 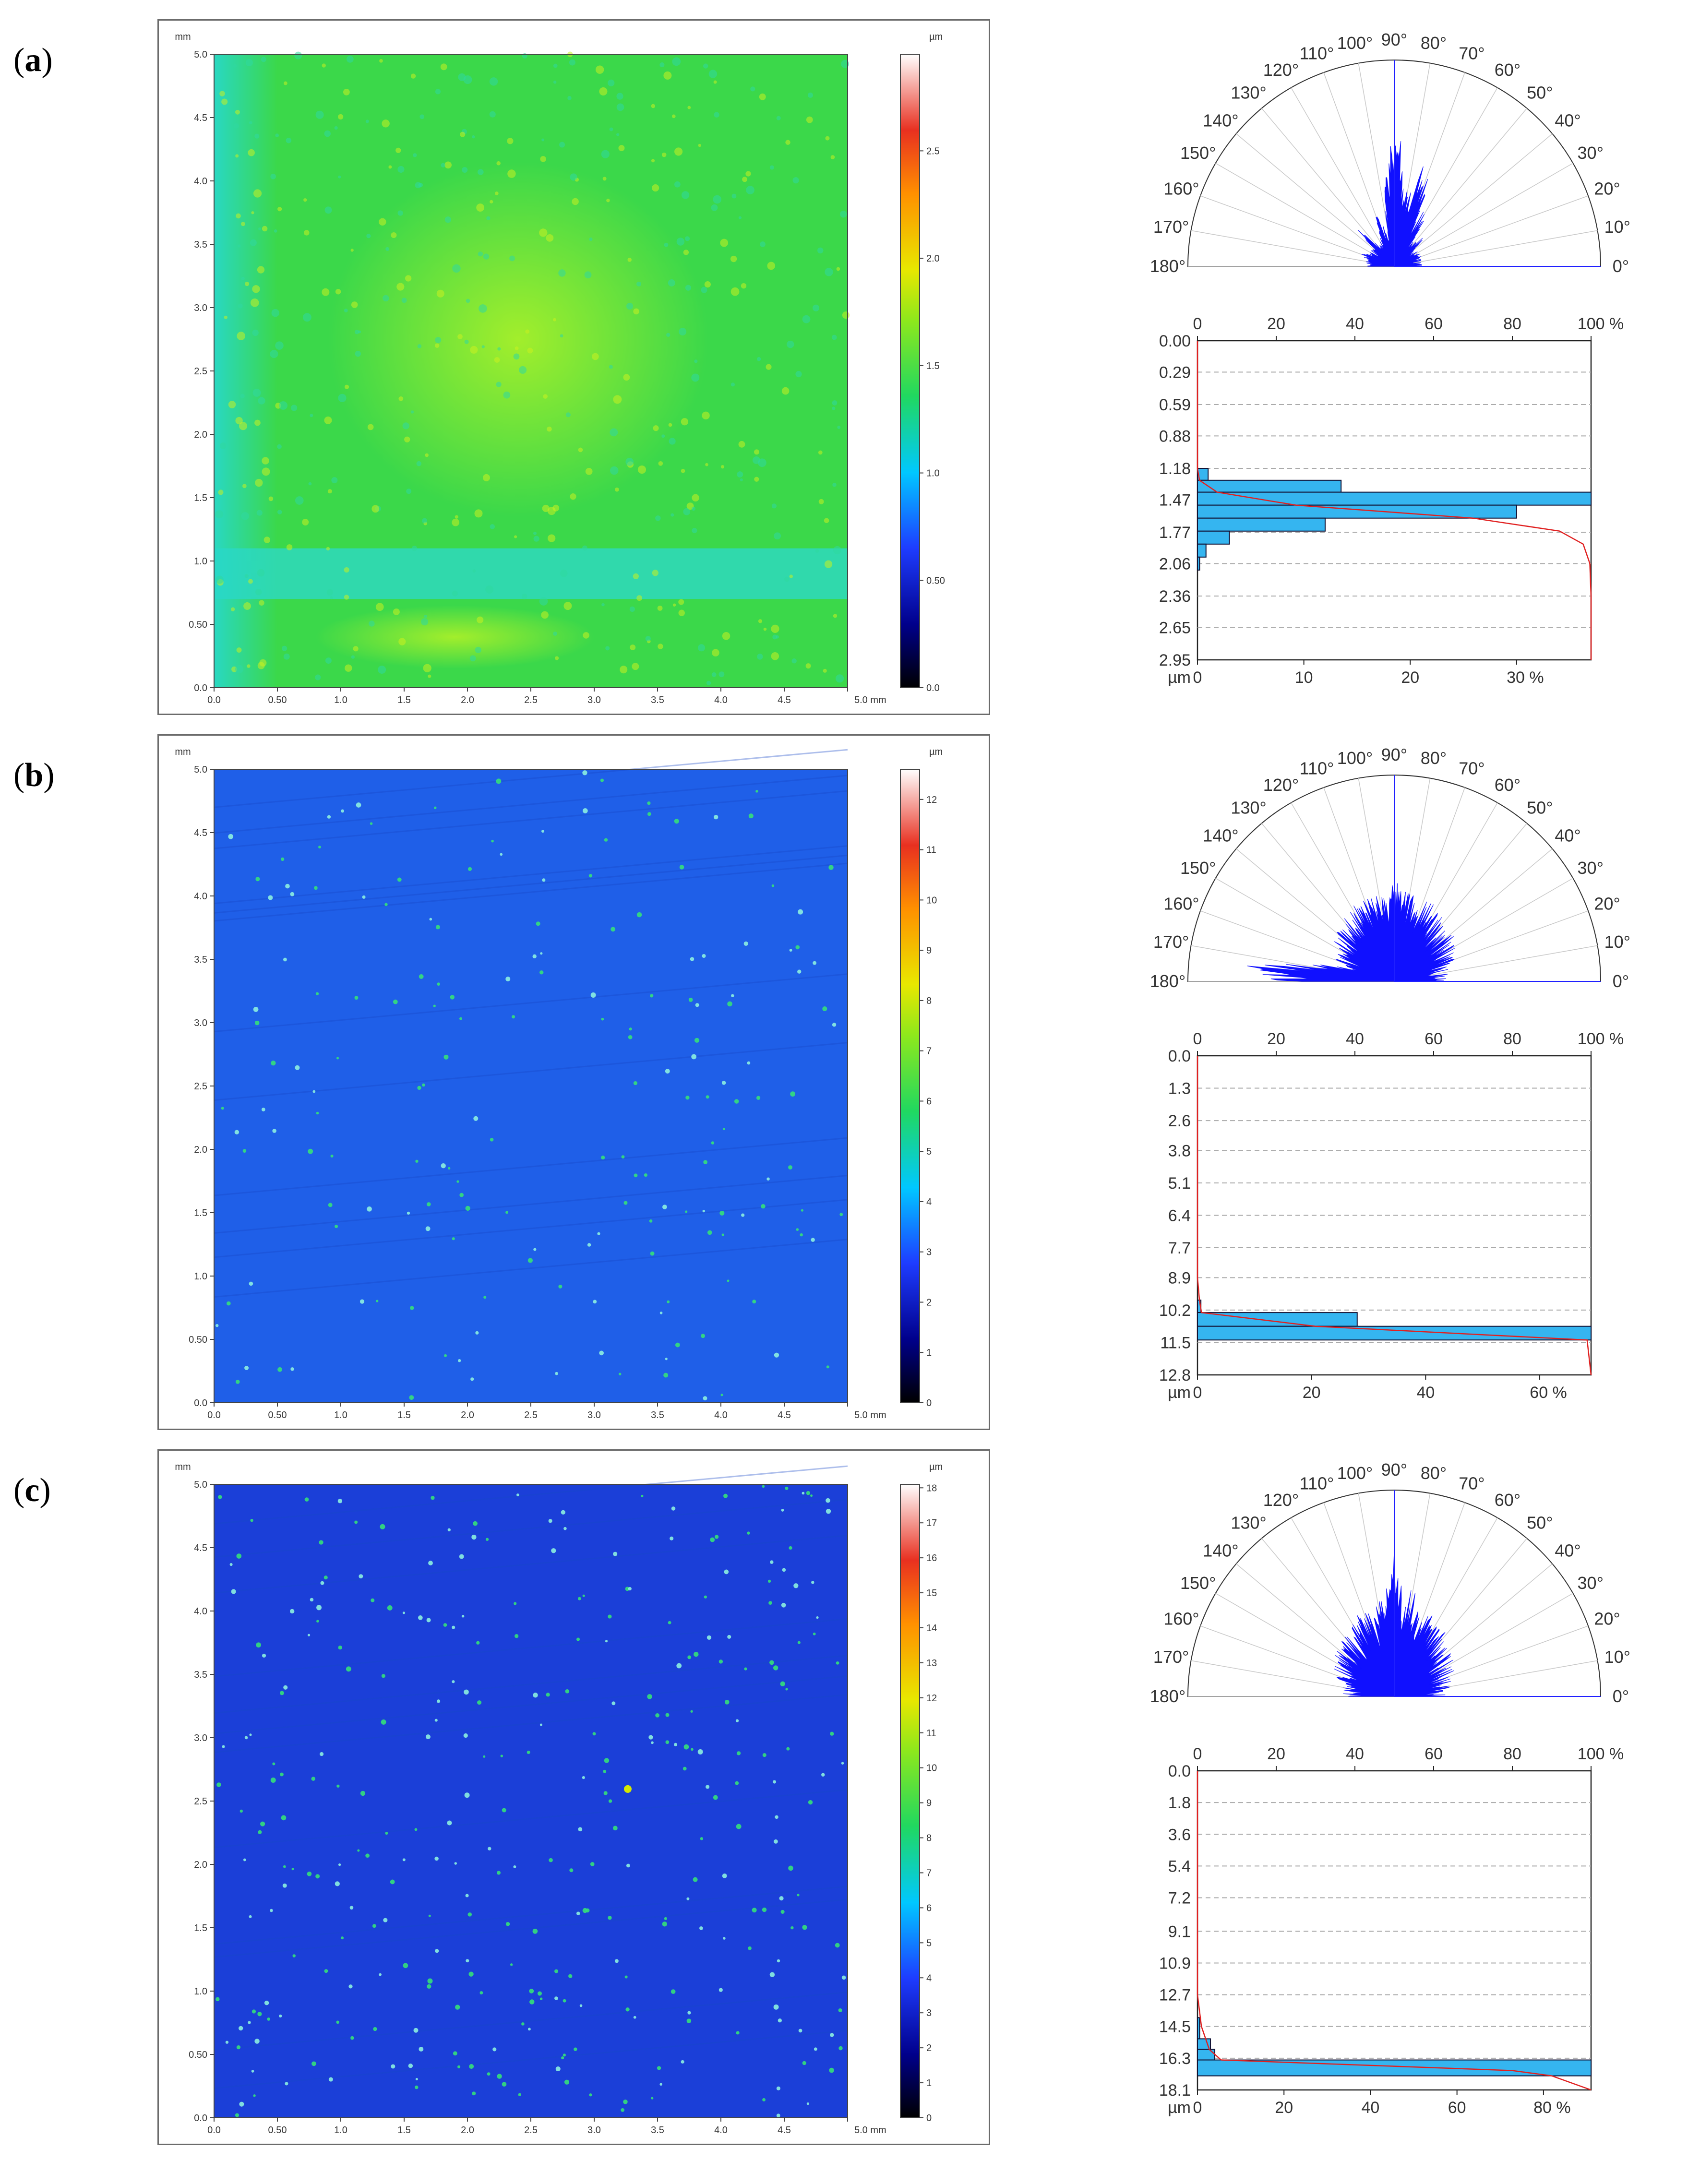 I want to click on colorbar-tick-label: 5, so click(x=929, y=1943).